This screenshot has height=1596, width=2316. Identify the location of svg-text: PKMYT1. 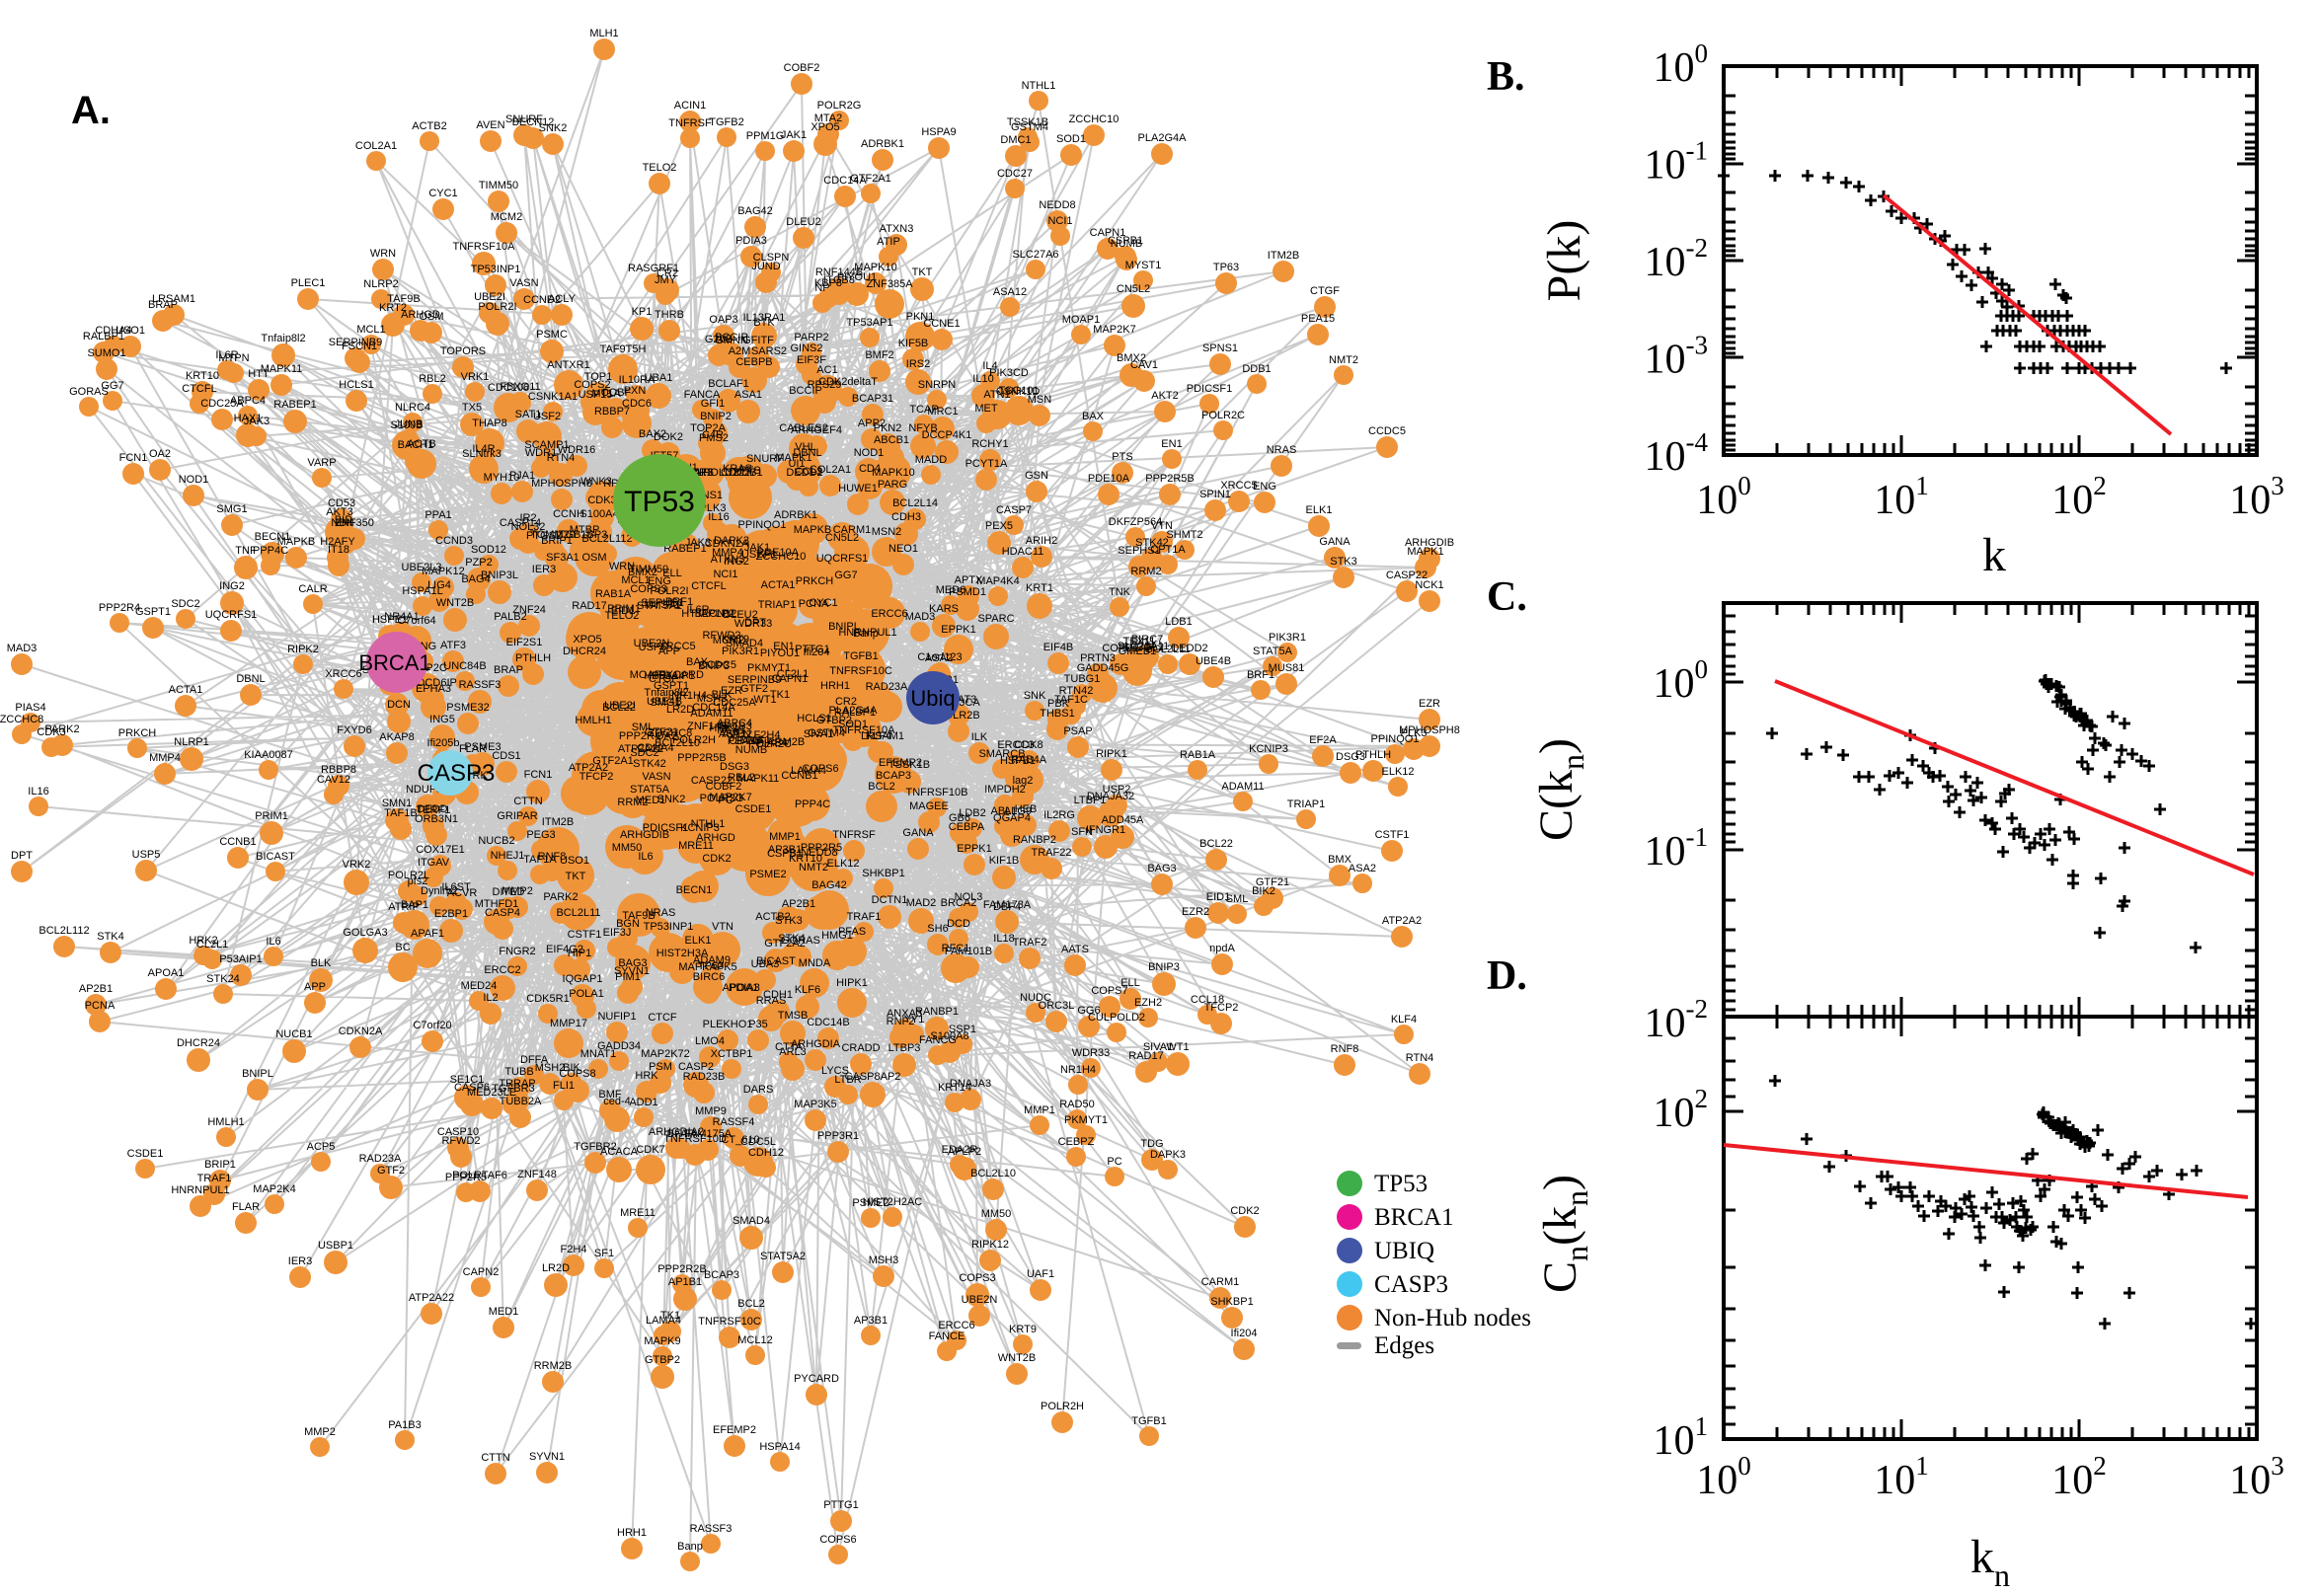
(1086, 1120).